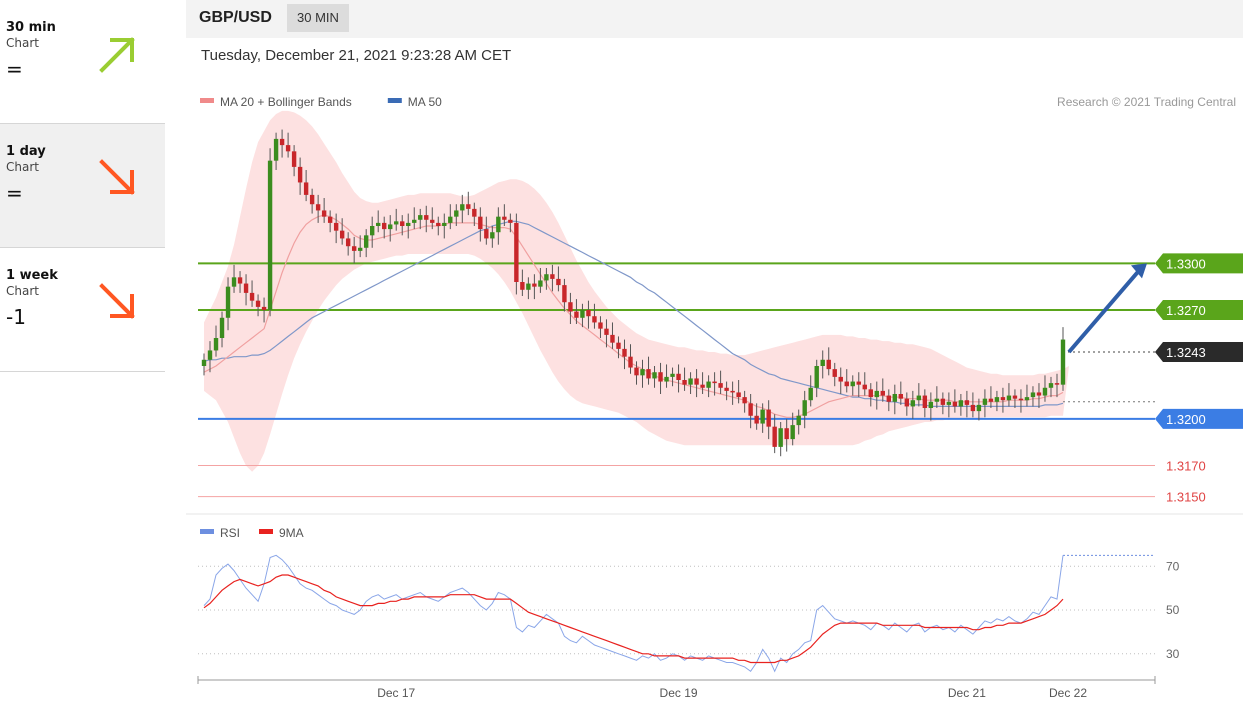  I want to click on legend-label: MA 20 + Bollinger Bands, so click(286, 102).